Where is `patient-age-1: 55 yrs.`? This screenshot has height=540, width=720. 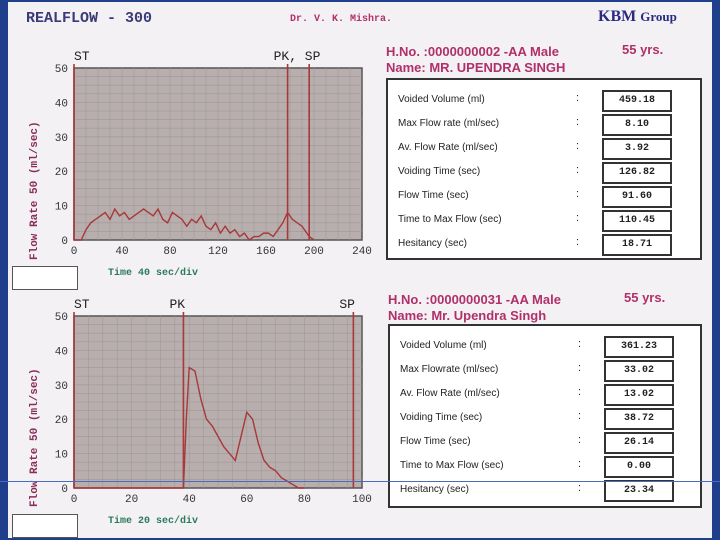 patient-age-1: 55 yrs. is located at coordinates (643, 49).